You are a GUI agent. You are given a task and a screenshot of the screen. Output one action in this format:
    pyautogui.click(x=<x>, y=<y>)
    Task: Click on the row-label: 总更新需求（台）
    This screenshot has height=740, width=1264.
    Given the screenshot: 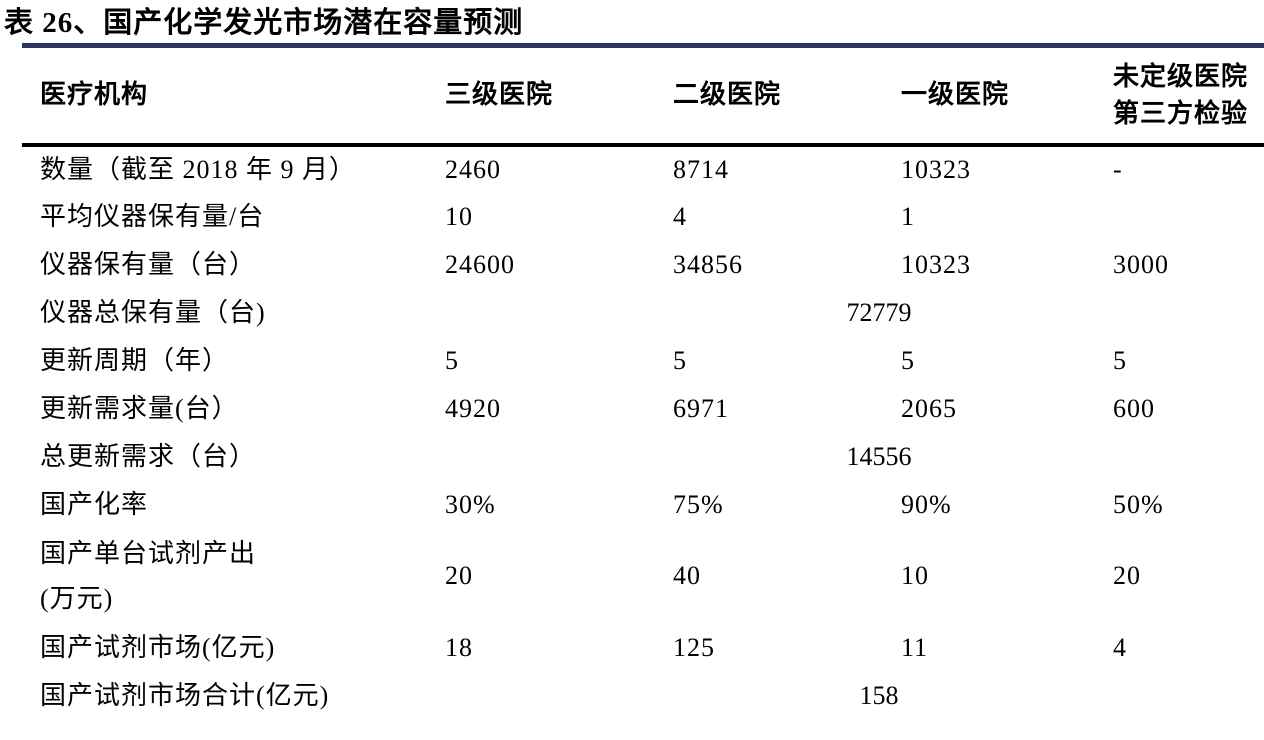 What is the action you would take?
    pyautogui.click(x=148, y=456)
    